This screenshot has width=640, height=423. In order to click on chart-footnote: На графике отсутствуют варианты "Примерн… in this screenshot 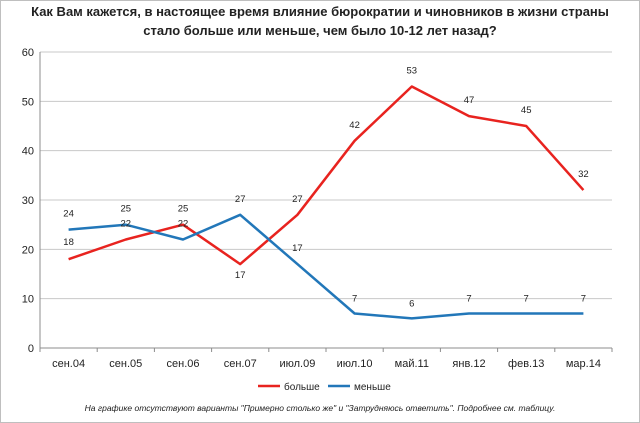, I will do `click(320, 408)`.